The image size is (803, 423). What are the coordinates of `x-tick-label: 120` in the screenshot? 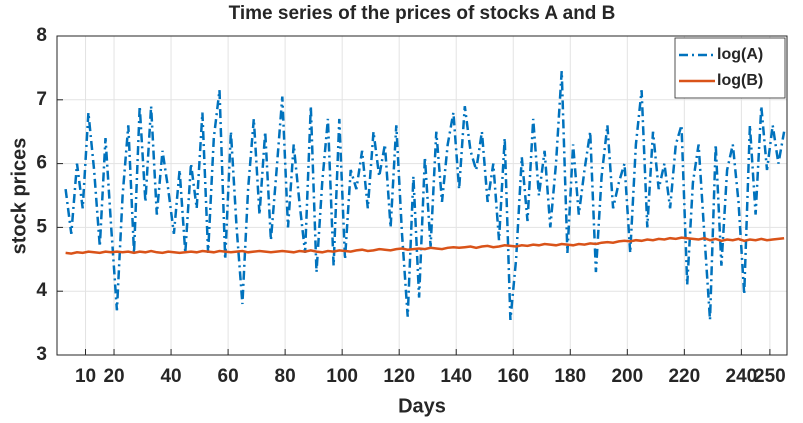 It's located at (399, 376).